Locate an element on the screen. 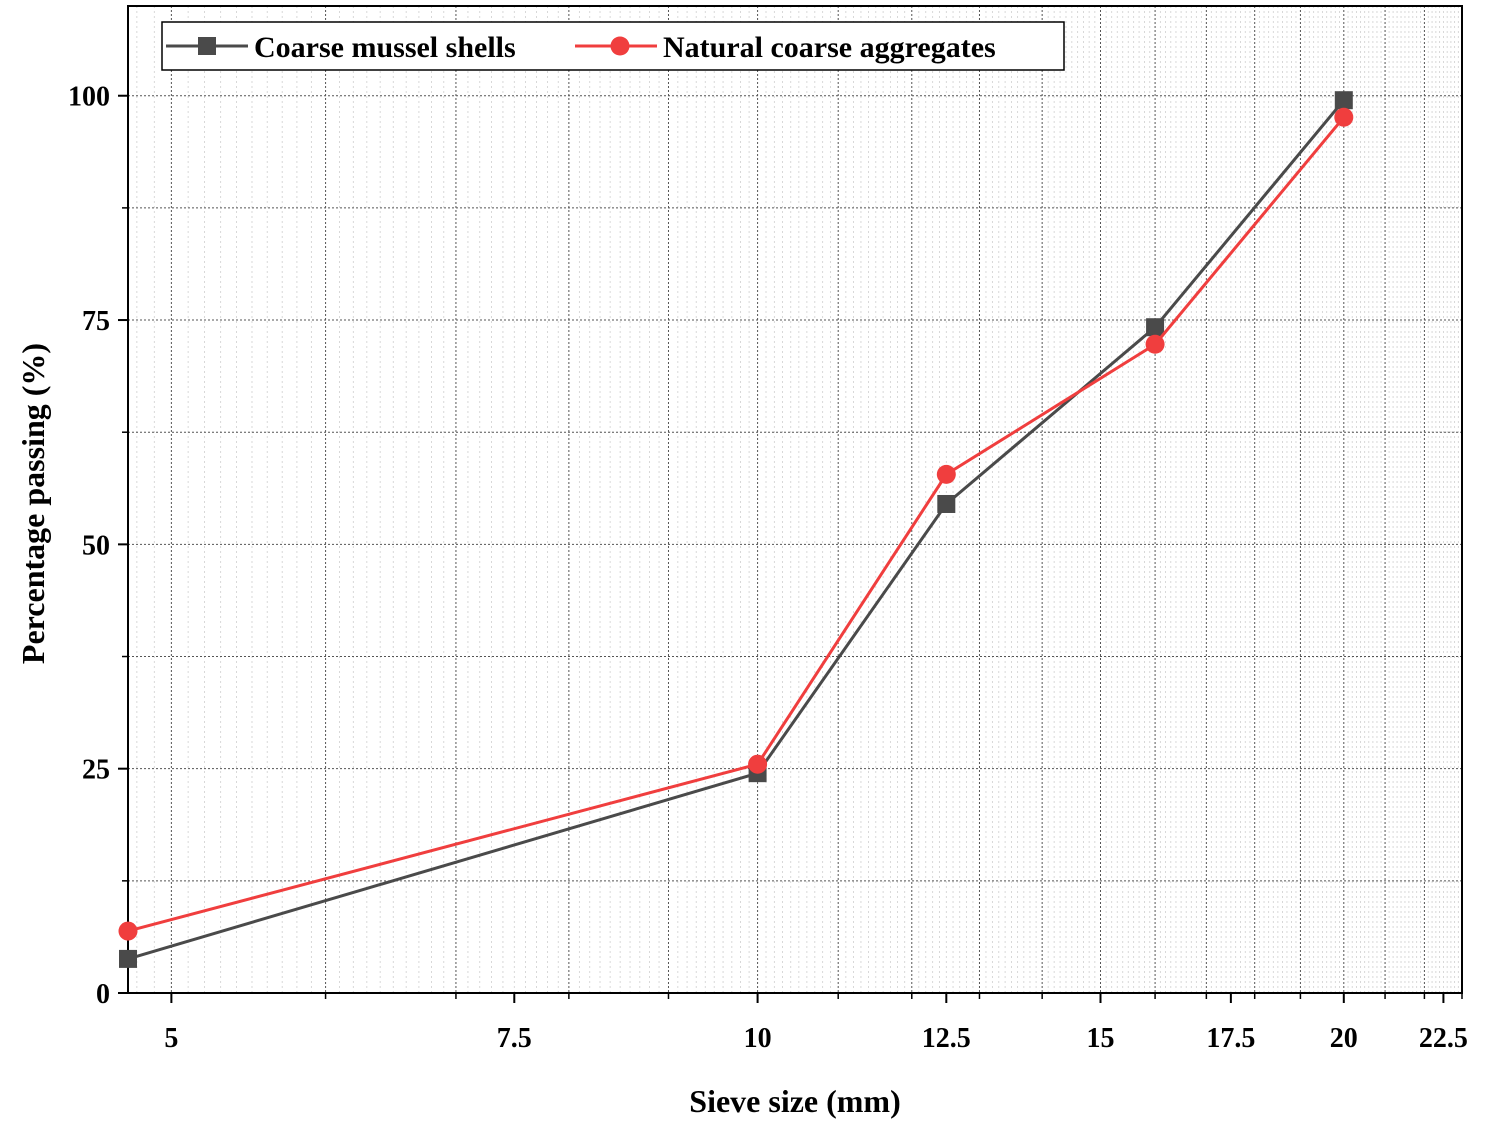 The height and width of the screenshot is (1122, 1496). x-axis-ticks: 5 7.5 10 12.5 15 17.5 20 22.5 is located at coordinates (816, 1023).